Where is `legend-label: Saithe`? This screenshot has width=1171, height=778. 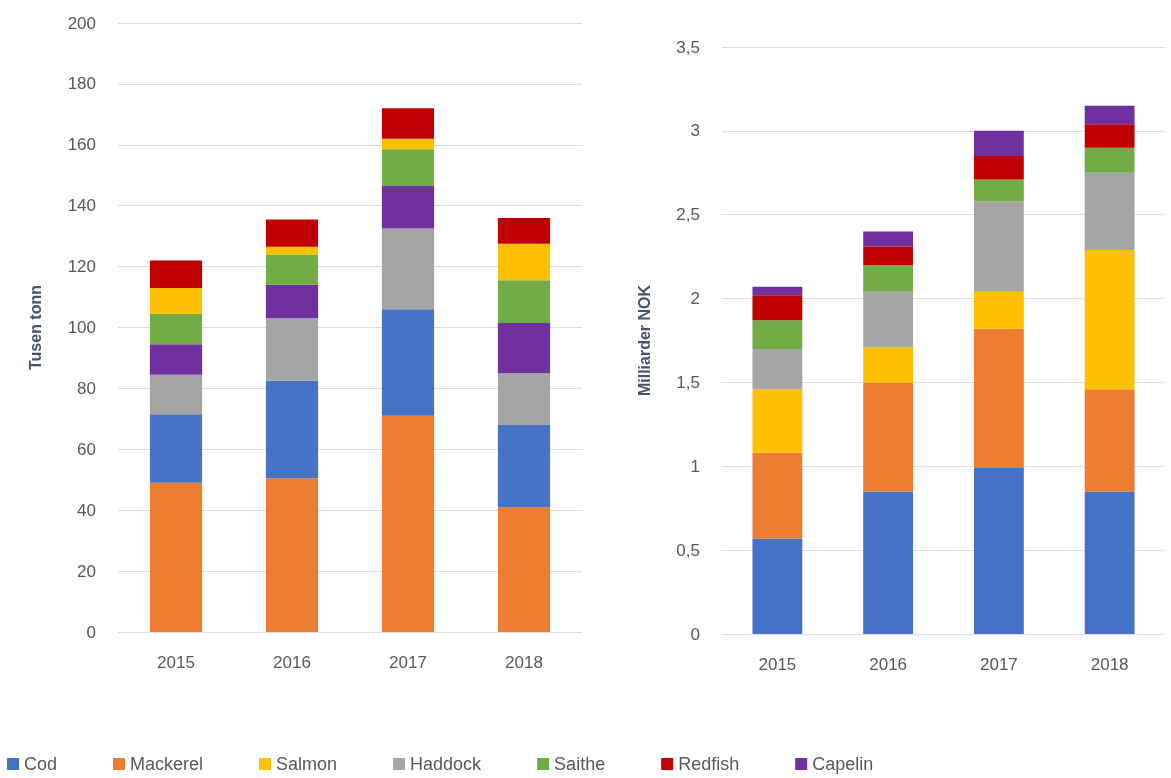
legend-label: Saithe is located at coordinates (580, 764).